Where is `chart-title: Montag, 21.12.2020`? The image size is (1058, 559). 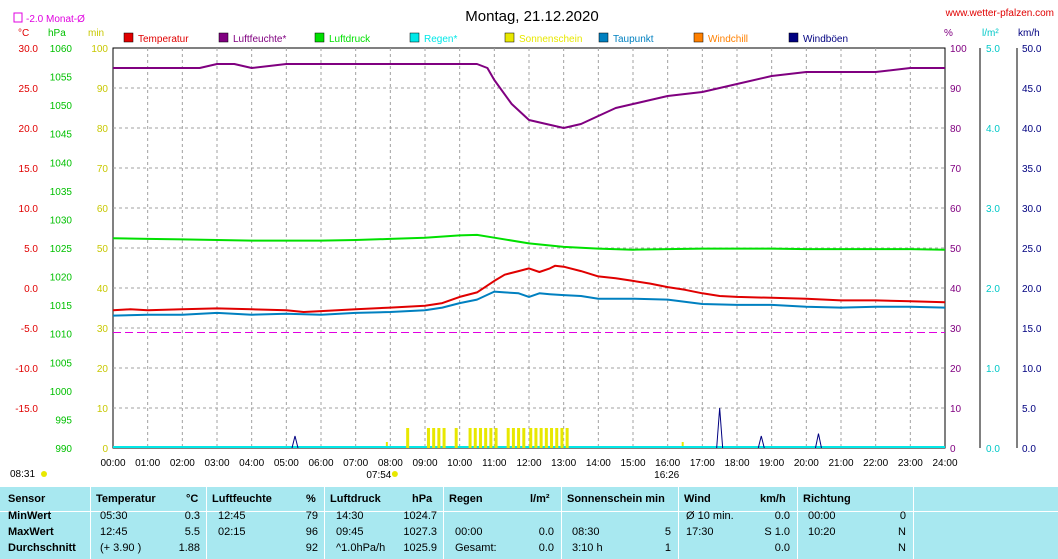
chart-title: Montag, 21.12.2020 is located at coordinates (531, 16).